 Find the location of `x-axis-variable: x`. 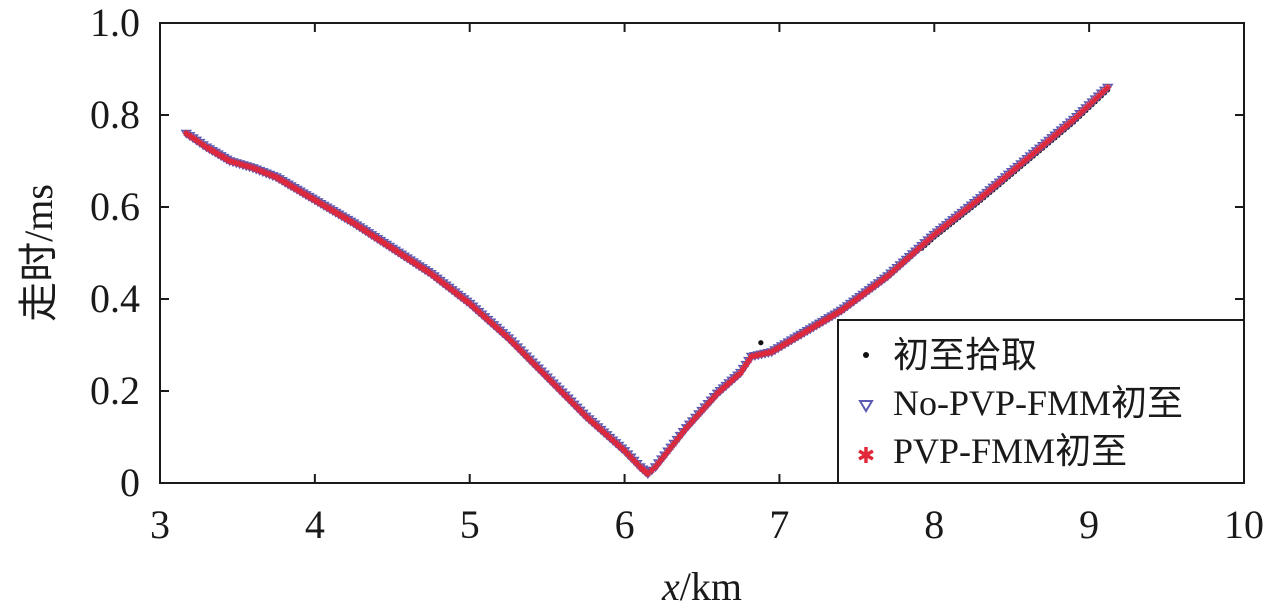

x-axis-variable: x is located at coordinates (670, 586).